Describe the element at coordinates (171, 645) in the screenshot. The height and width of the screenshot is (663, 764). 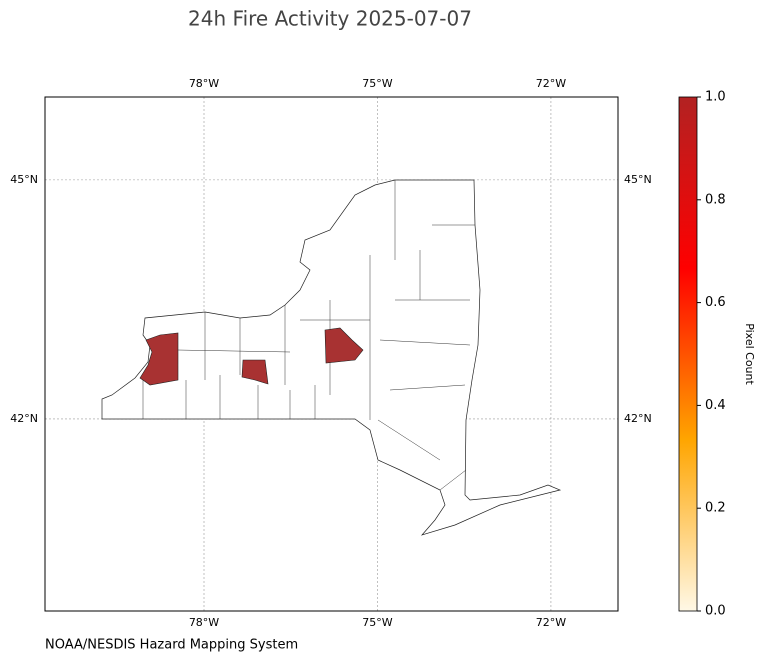
I see `source-note: NOAA/NESDIS Hazard Mapping System` at that location.